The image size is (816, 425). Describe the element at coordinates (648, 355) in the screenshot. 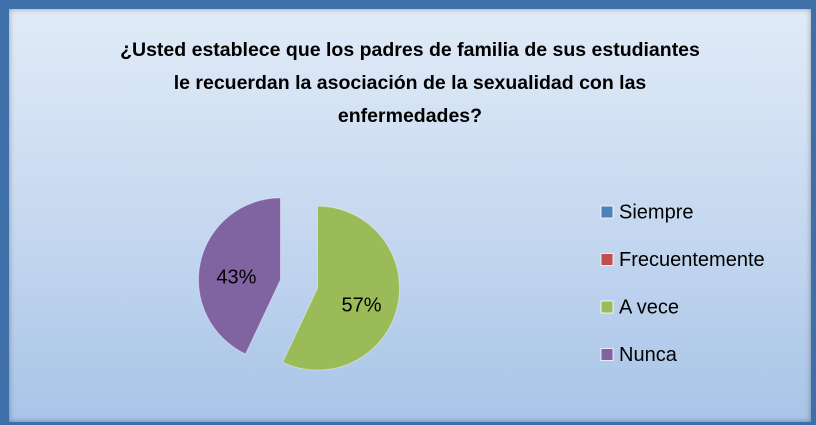

I see `legend-label: Nunca` at that location.